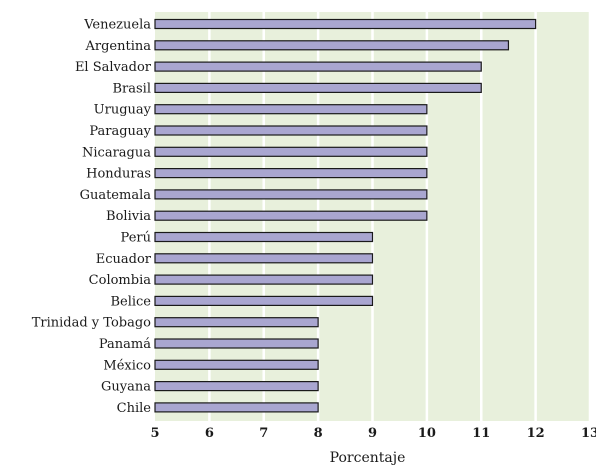 This screenshot has height=467, width=596. I want to click on category-label: Nicaragua, so click(116, 152).